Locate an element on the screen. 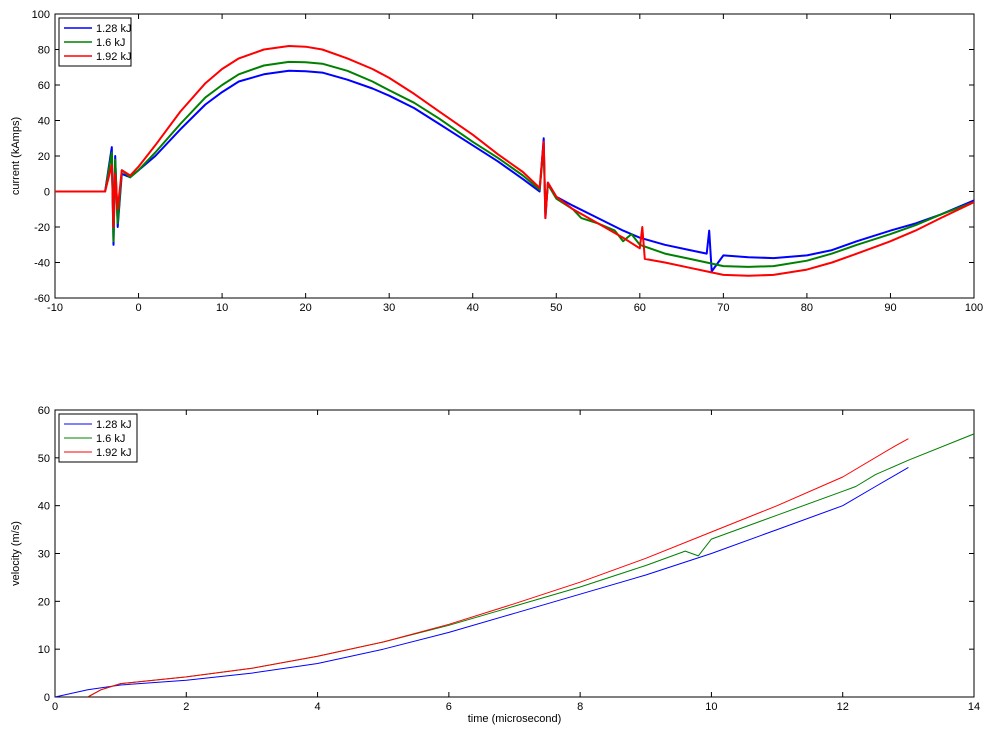  x-tick-label: 60 is located at coordinates (640, 308).